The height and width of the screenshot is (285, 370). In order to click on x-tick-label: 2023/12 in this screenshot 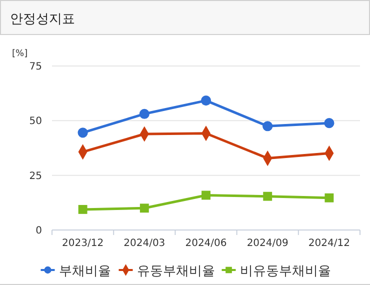, I will do `click(83, 243)`.